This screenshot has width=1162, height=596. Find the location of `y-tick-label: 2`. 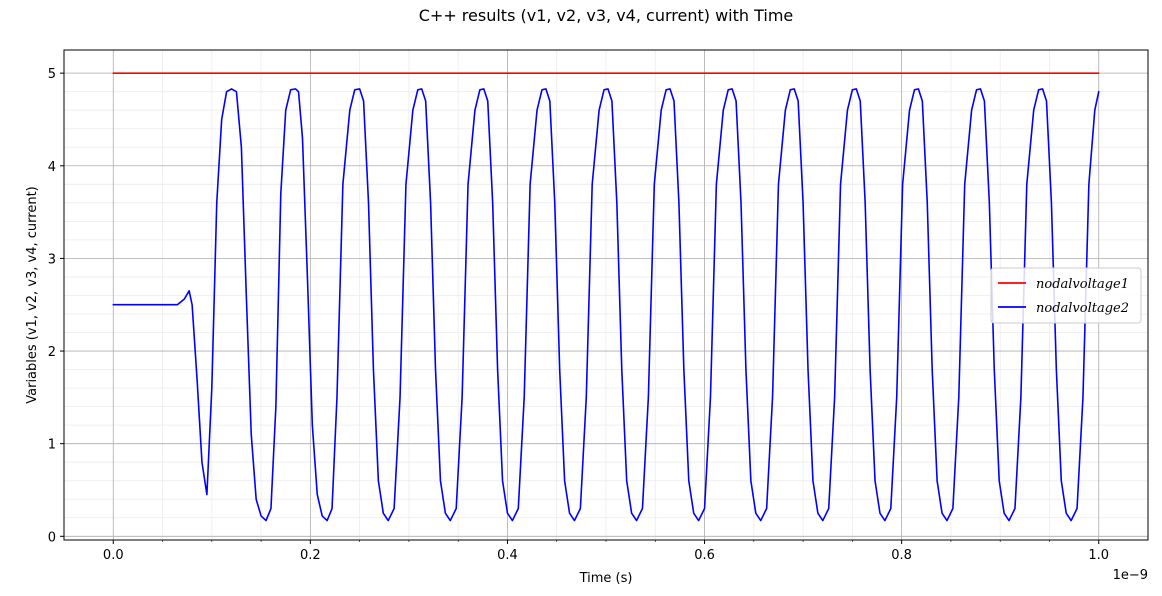

y-tick-label: 2 is located at coordinates (52, 352).